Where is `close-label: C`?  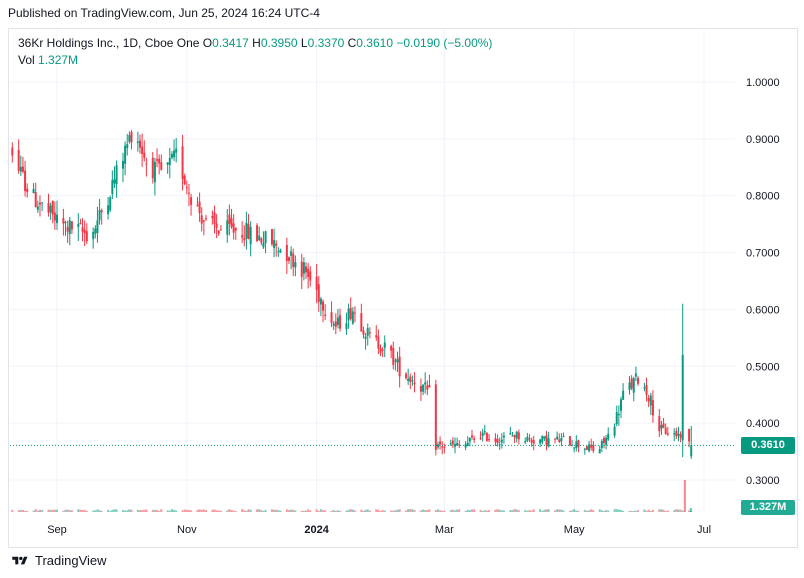 close-label: C is located at coordinates (352, 43).